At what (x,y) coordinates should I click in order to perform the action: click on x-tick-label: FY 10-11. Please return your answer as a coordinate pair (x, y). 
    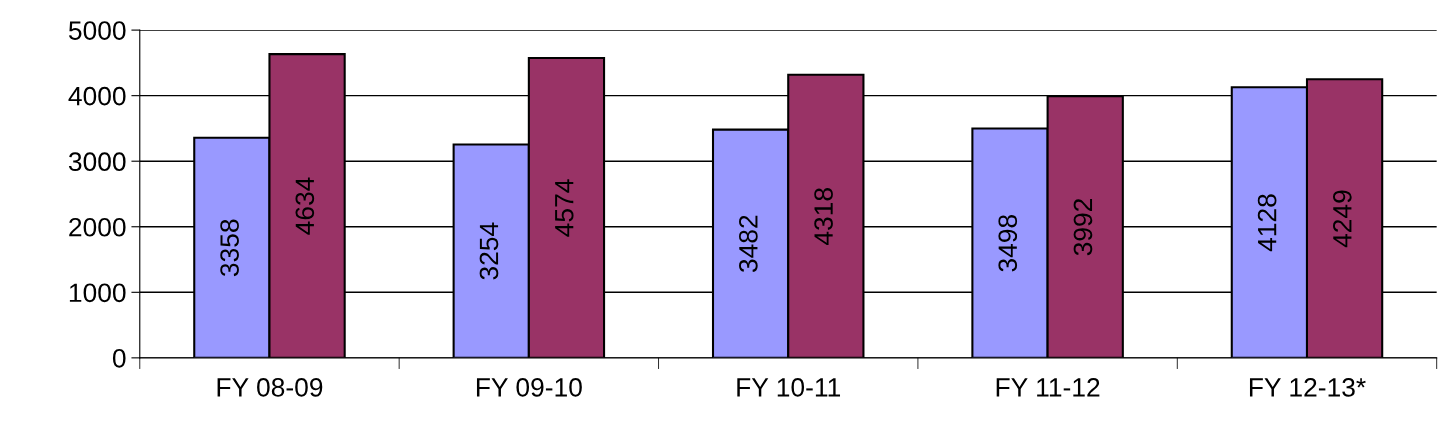
    Looking at the image, I should click on (789, 387).